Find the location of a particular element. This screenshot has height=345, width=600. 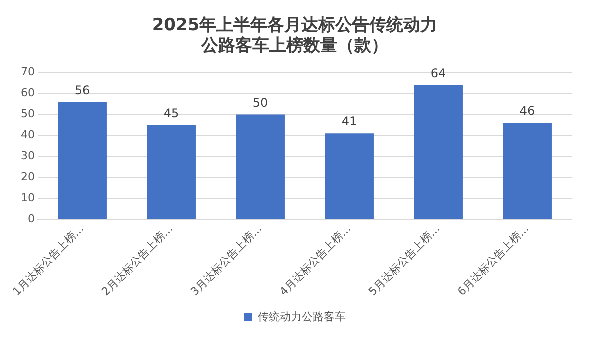

data-label: 46 is located at coordinates (528, 111).